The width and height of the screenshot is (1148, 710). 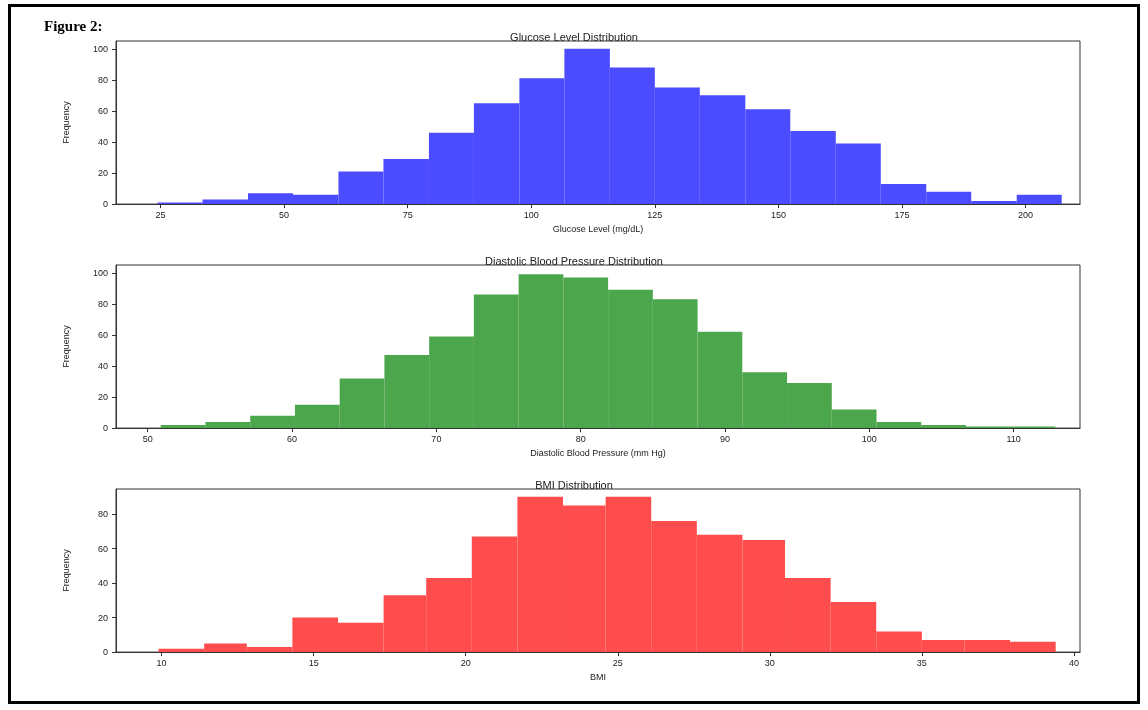 What do you see at coordinates (313, 662) in the screenshot?
I see `x-tick-label: 15` at bounding box center [313, 662].